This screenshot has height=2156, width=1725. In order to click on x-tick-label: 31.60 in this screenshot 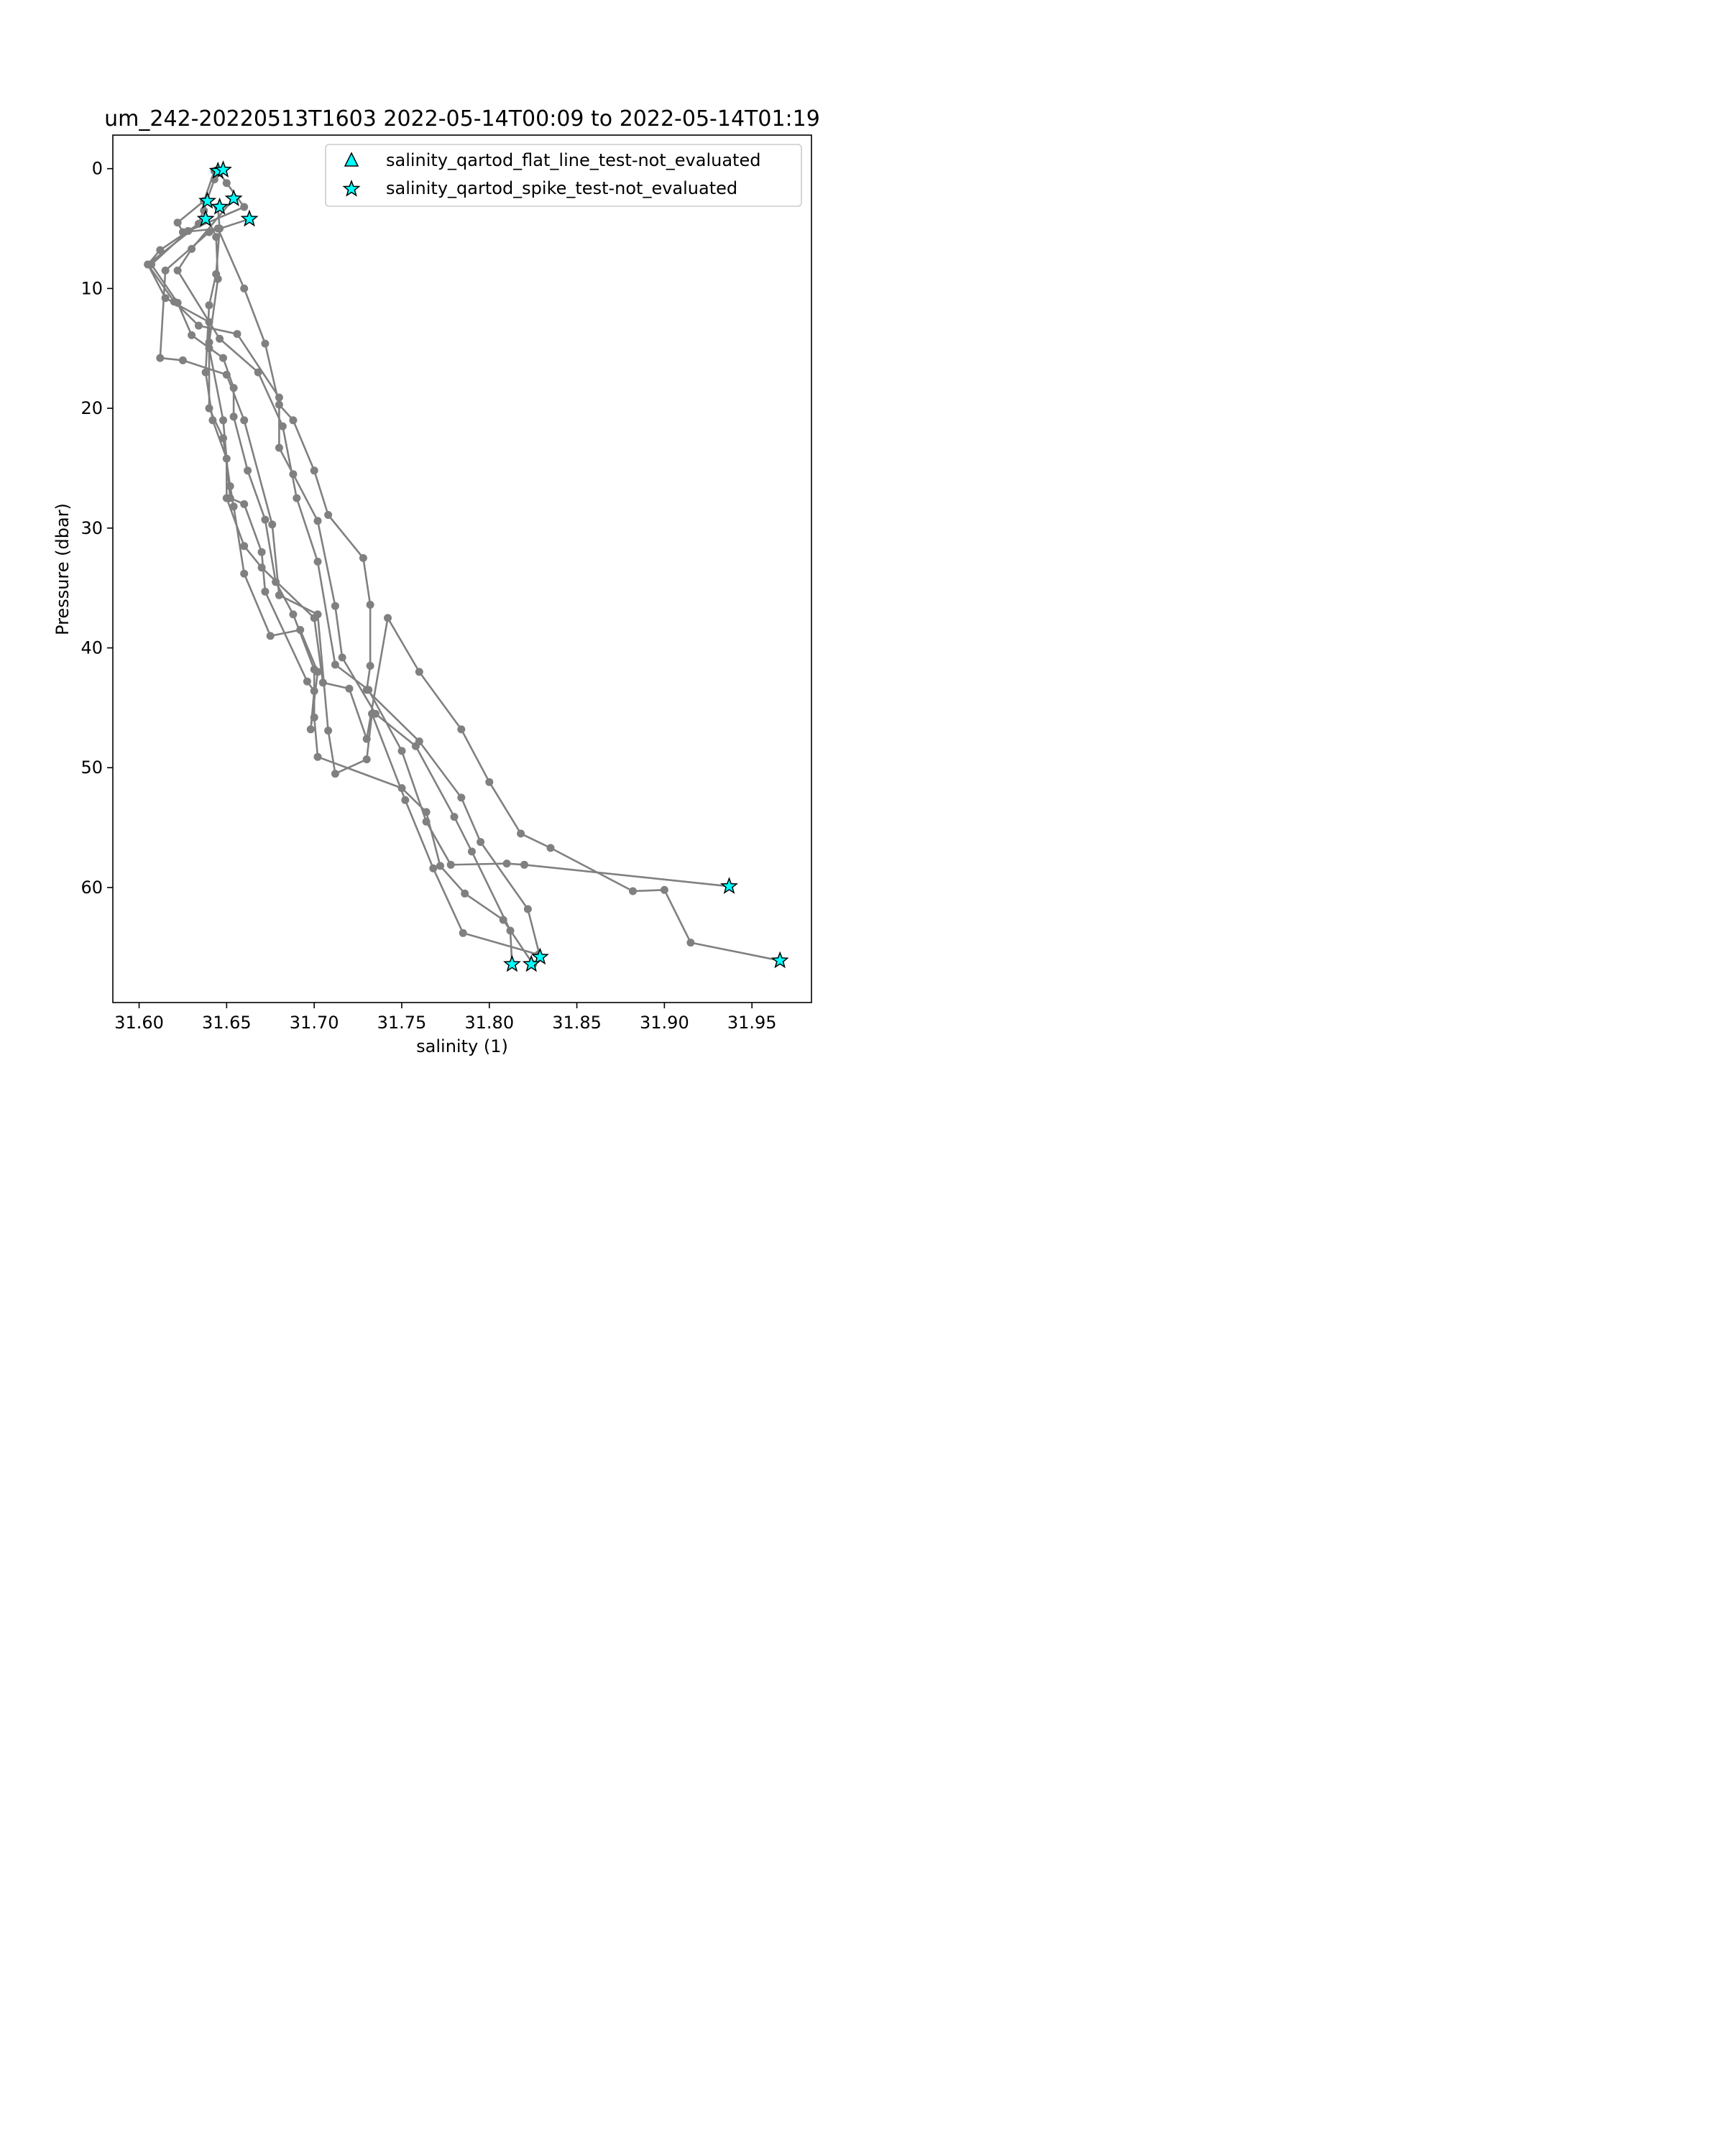, I will do `click(139, 1023)`.